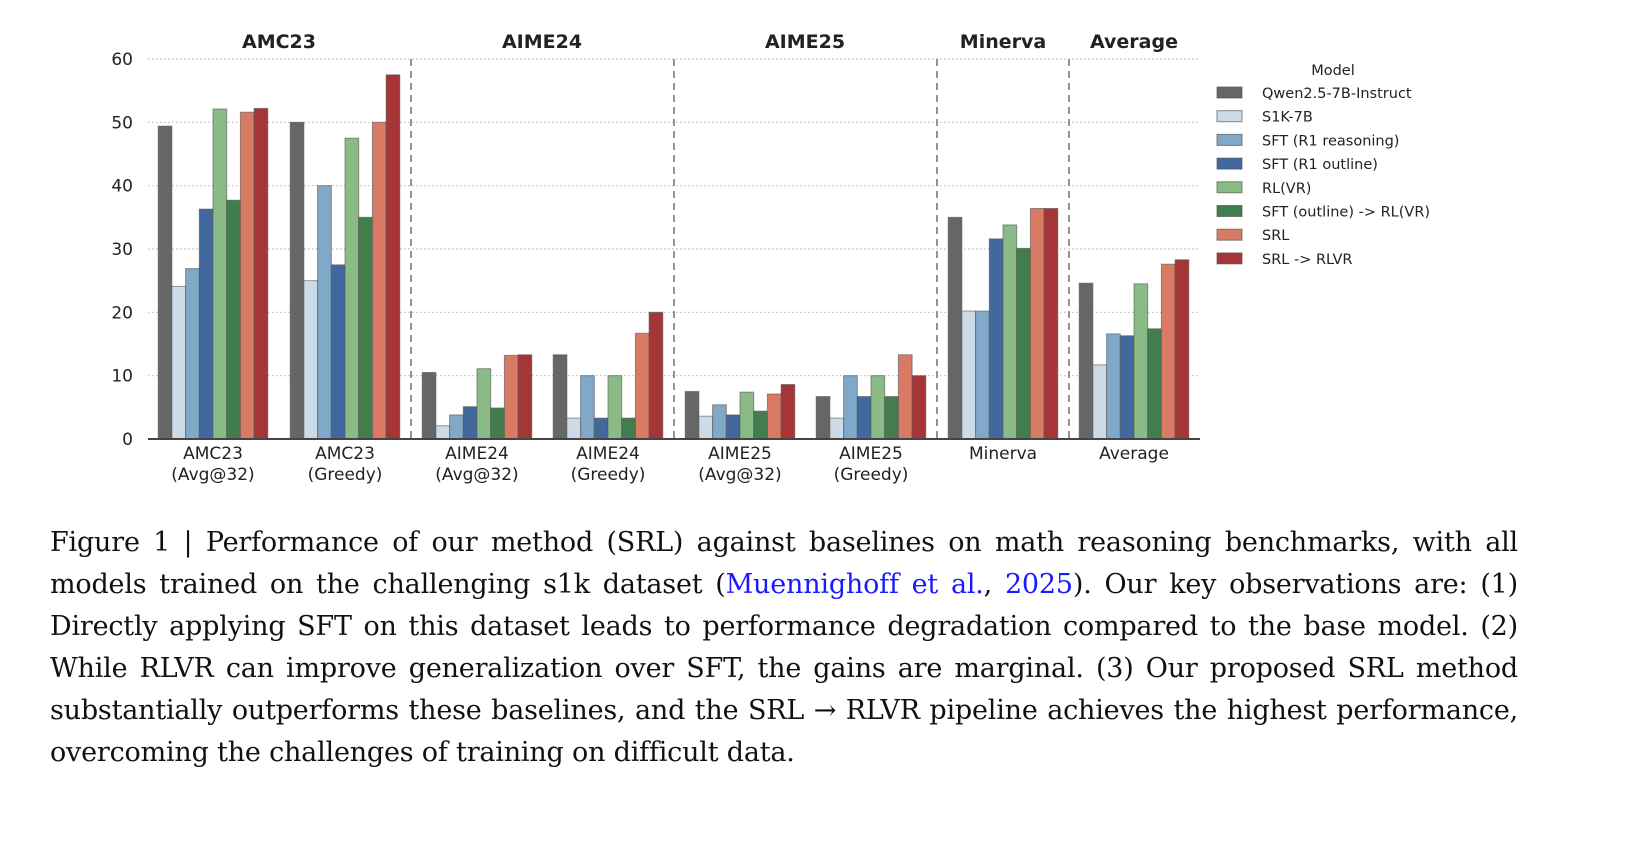  What do you see at coordinates (122, 60) in the screenshot?
I see `y-tick-label: 60` at bounding box center [122, 60].